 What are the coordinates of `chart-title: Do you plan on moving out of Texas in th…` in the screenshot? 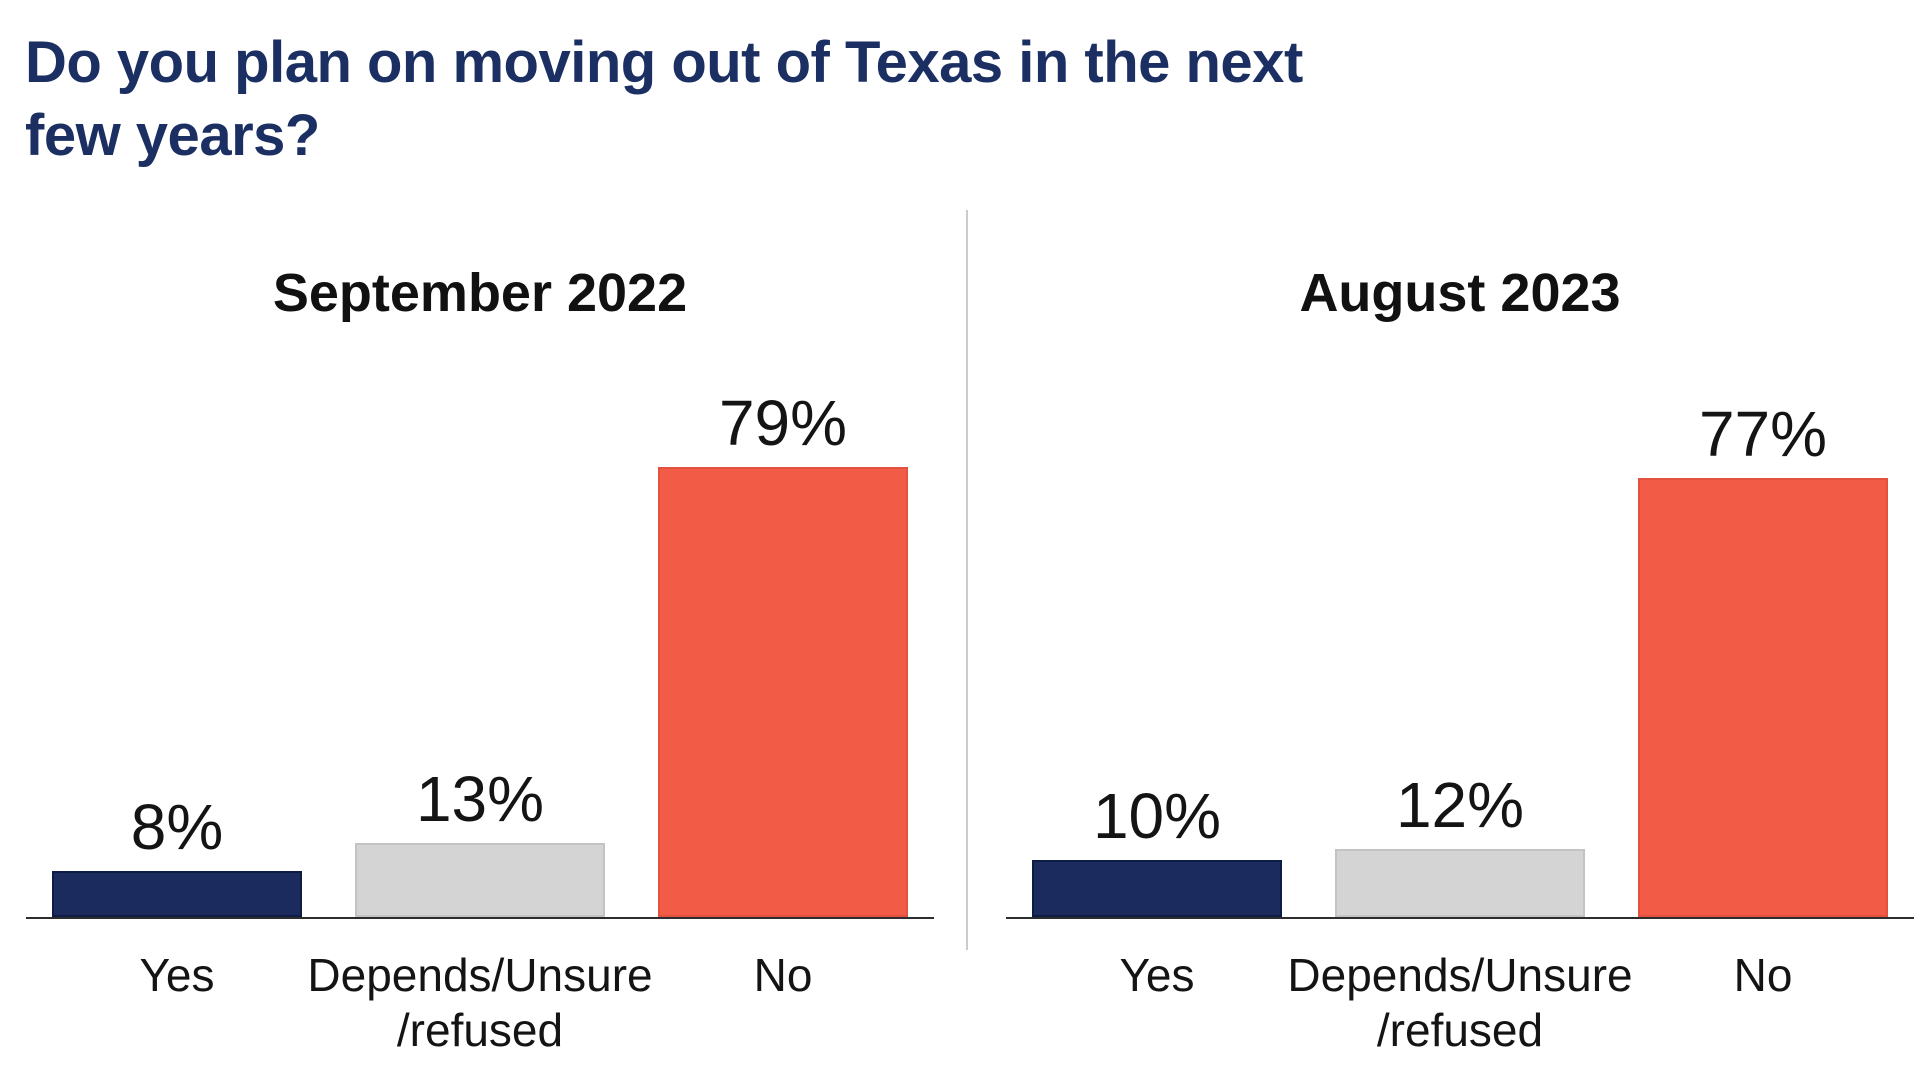 It's located at (664, 99).